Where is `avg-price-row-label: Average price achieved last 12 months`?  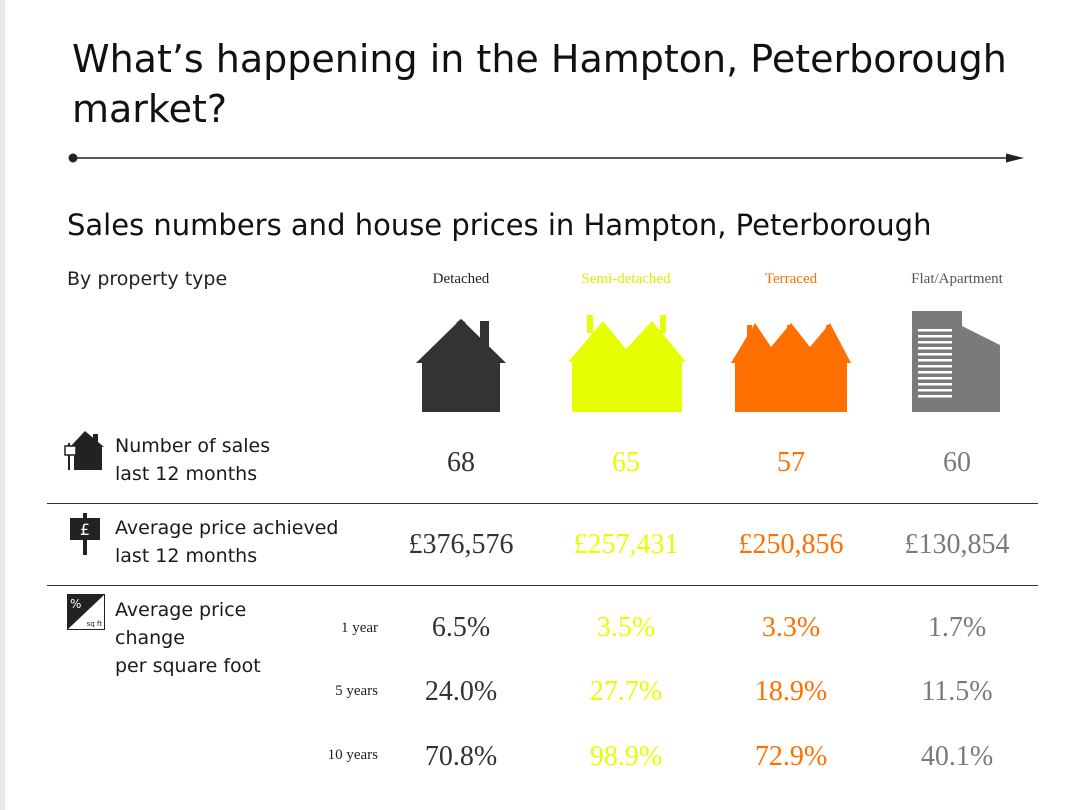
avg-price-row-label: Average price achieved last 12 months is located at coordinates (226, 542).